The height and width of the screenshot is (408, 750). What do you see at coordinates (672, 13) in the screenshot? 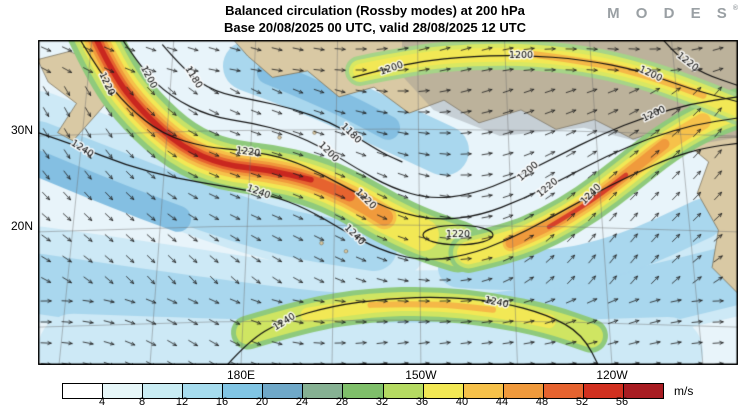
I see `modes-logo: M O D E S®` at bounding box center [672, 13].